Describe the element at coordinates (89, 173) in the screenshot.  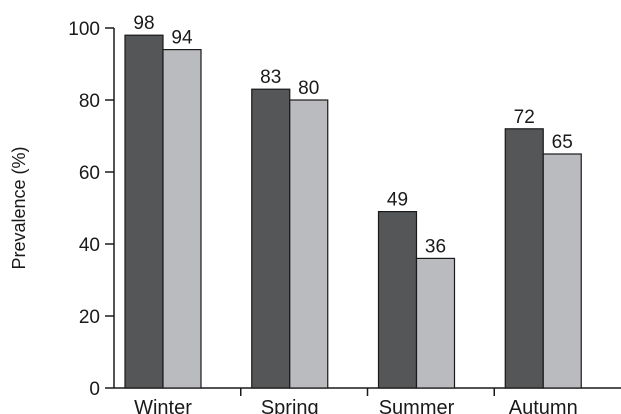
I see `y-tick-label: 60` at that location.